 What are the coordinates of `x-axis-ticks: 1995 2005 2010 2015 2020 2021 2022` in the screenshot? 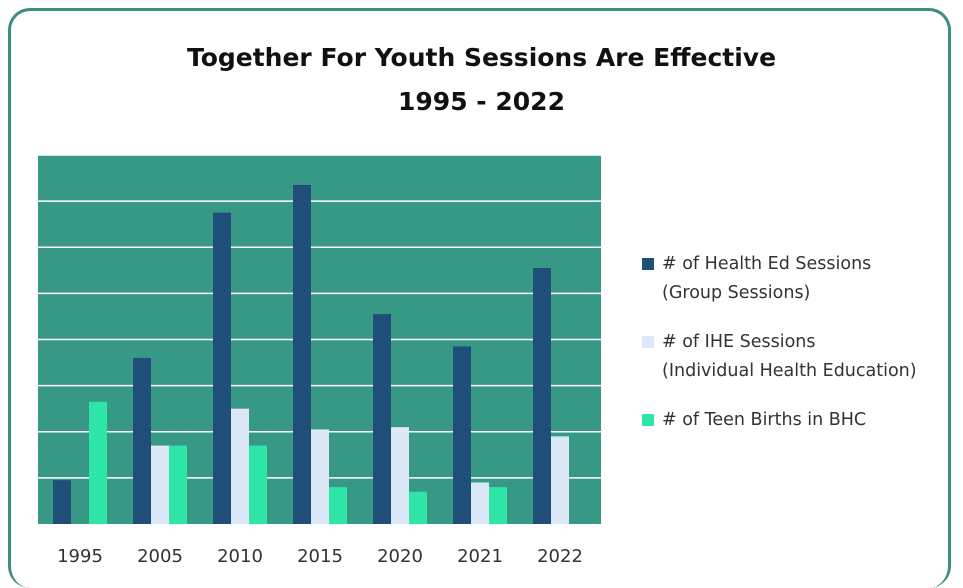 It's located at (320, 556).